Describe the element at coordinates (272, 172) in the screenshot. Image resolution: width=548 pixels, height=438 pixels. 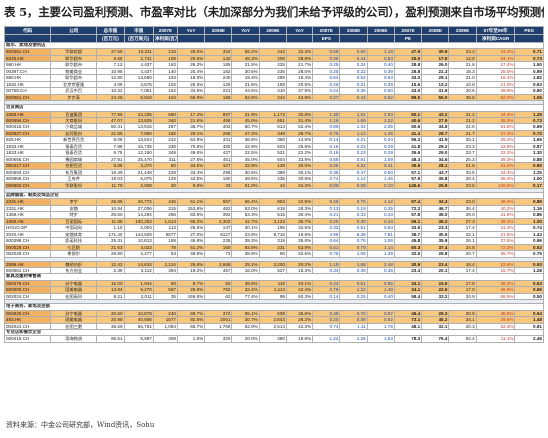
I see `value-cell: 389` at that location.